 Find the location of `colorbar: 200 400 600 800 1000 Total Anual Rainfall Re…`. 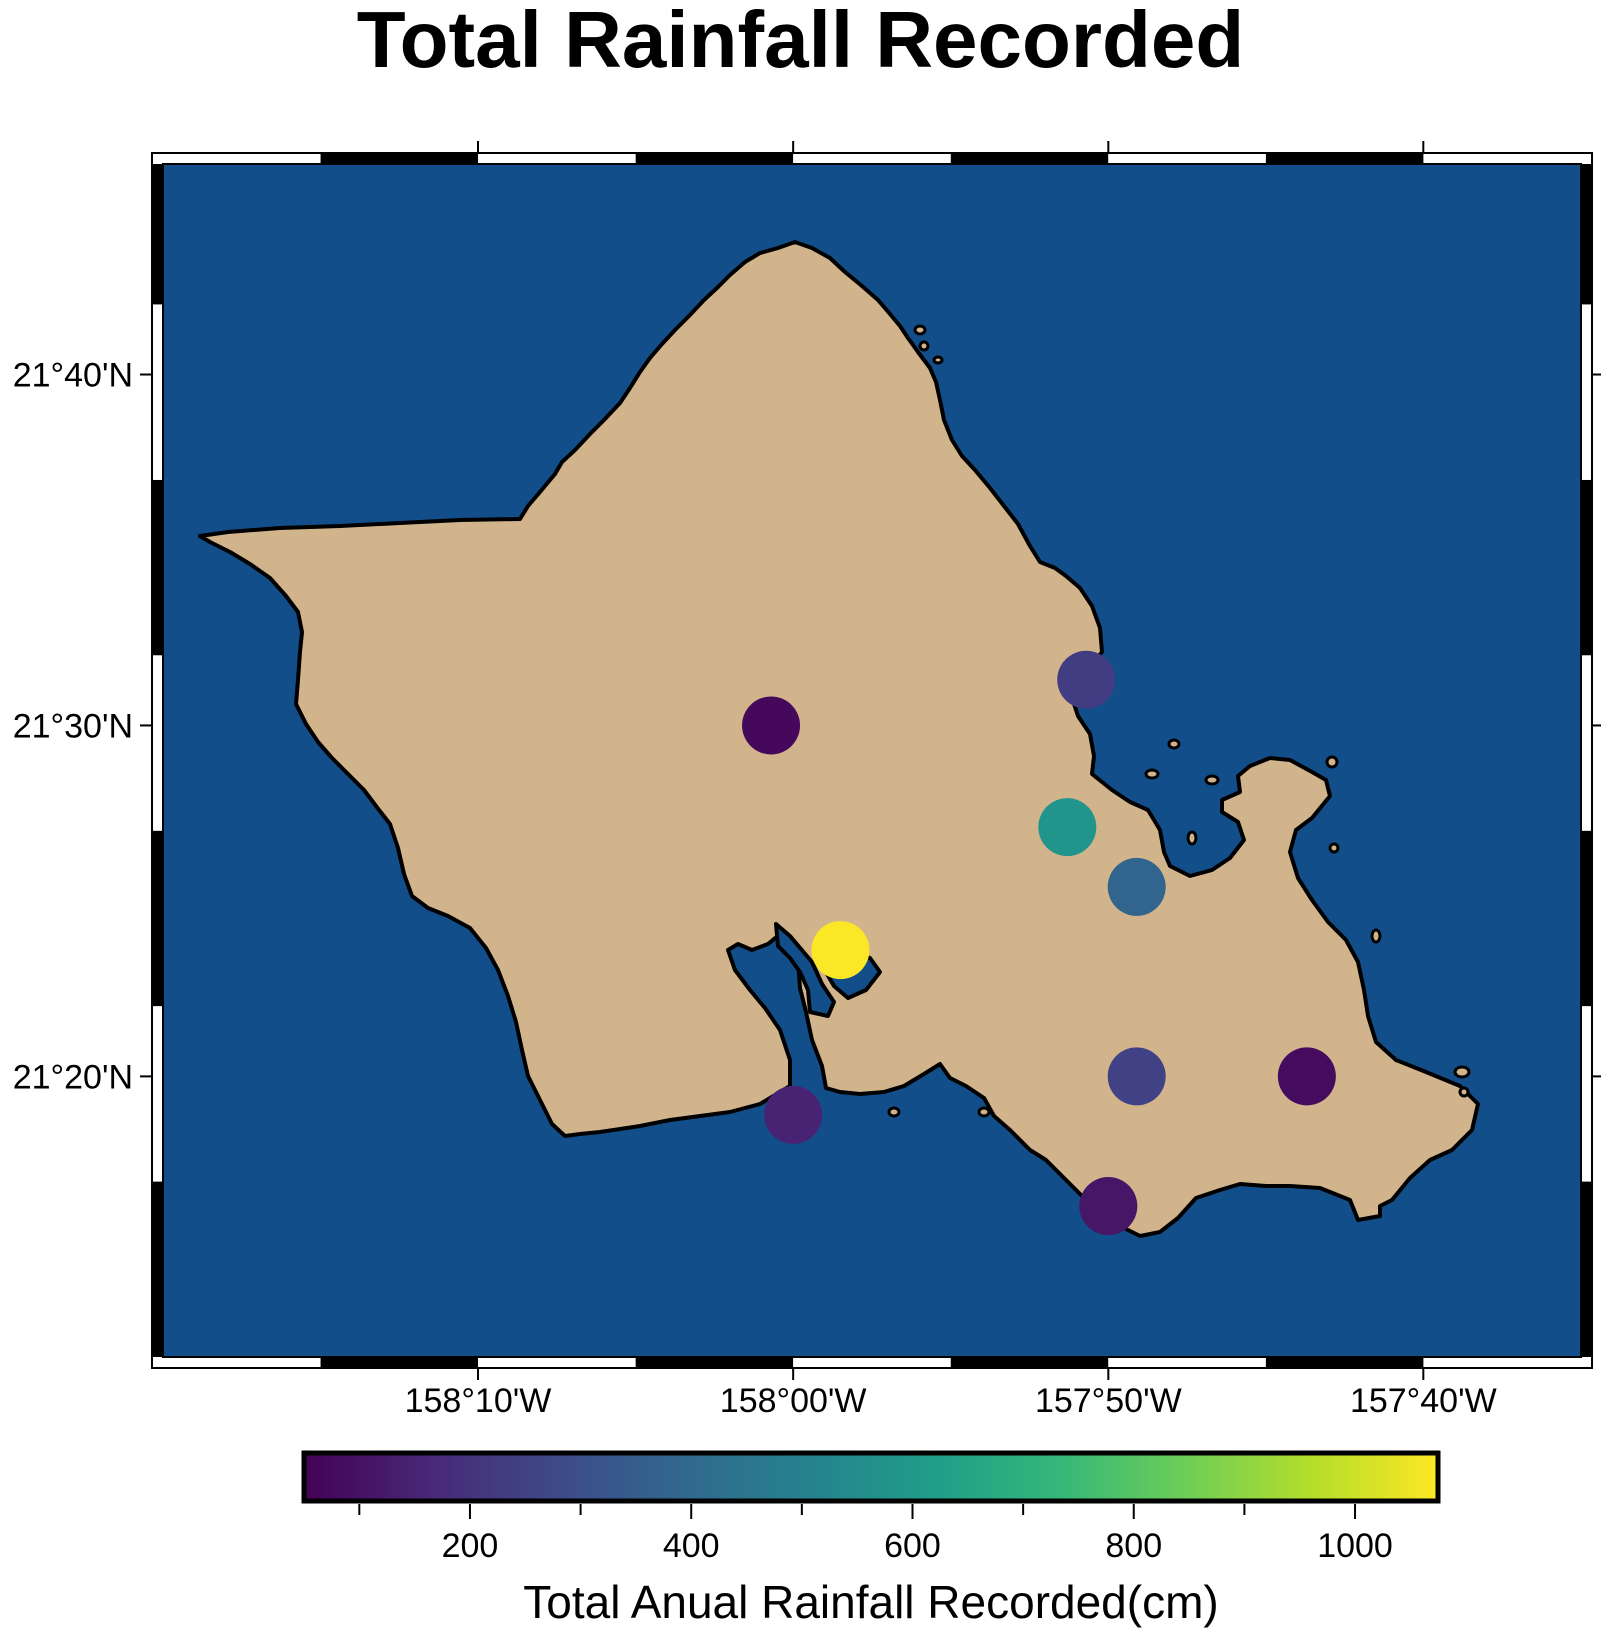

colorbar: 200 400 600 800 1000 Total Anual Rainfall Re… is located at coordinates (871, 1539).